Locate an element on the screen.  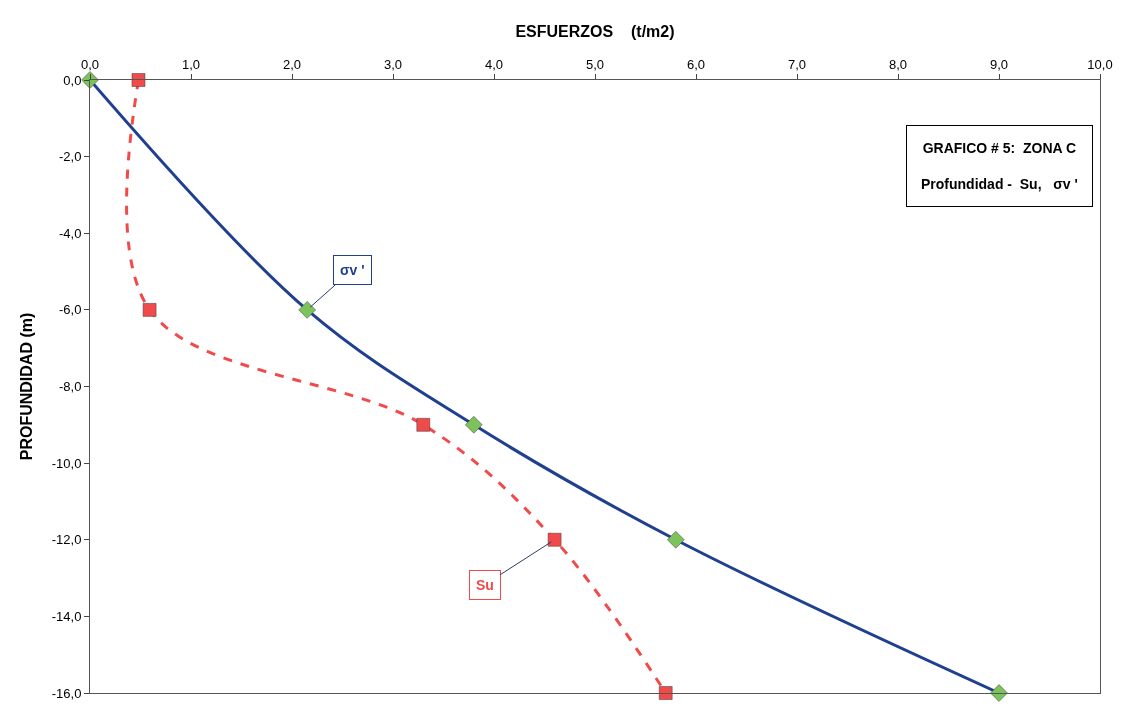
y-axis-title: PROFUNDIDAD (m) is located at coordinates (26, 386).